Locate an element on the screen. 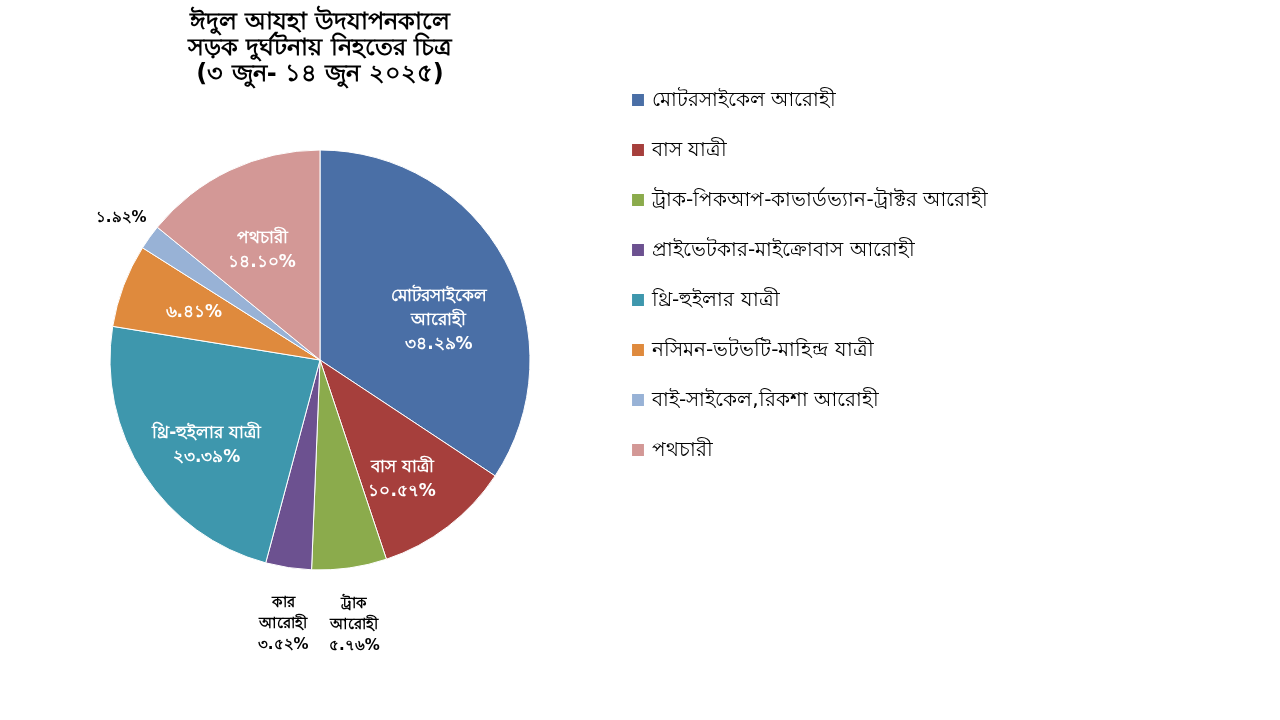 Image resolution: width=1280 pixels, height=720 pixels. legend-label: থ্রি-হুইলার যাত্রী is located at coordinates (715, 299).